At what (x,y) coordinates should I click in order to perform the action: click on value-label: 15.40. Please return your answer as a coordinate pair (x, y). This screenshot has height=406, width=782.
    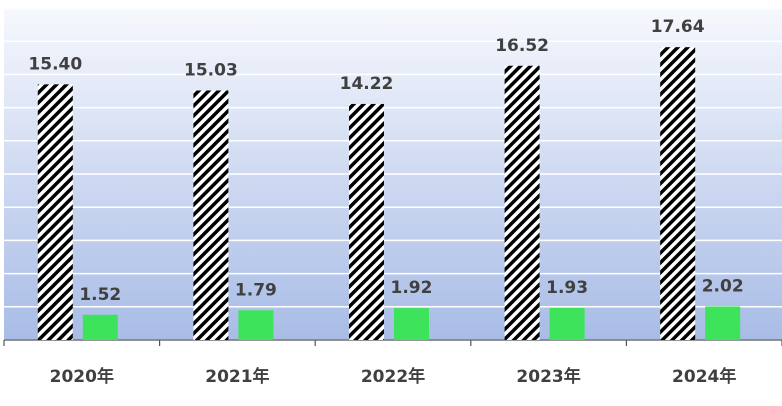
    Looking at the image, I should click on (55, 64).